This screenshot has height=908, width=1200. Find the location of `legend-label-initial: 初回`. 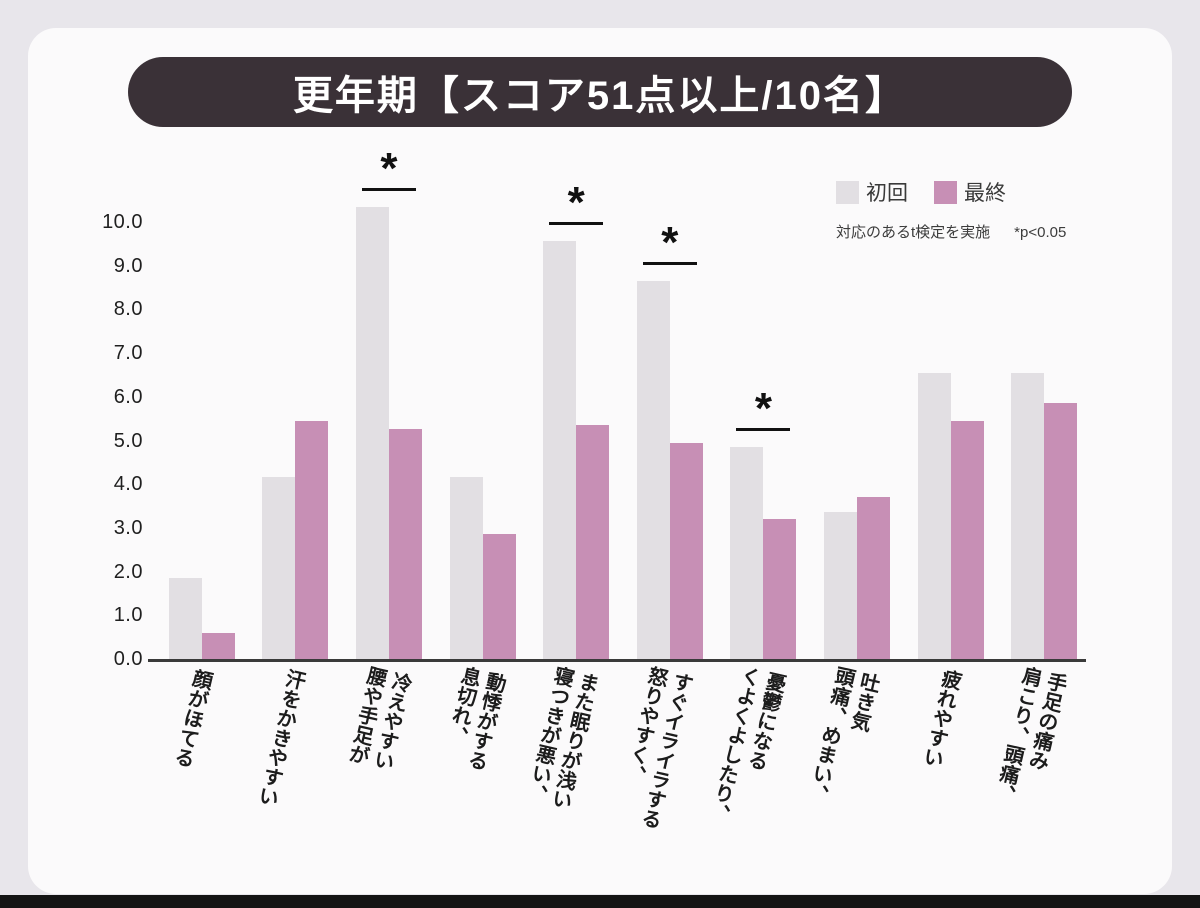

legend-label-initial: 初回 is located at coordinates (887, 193).